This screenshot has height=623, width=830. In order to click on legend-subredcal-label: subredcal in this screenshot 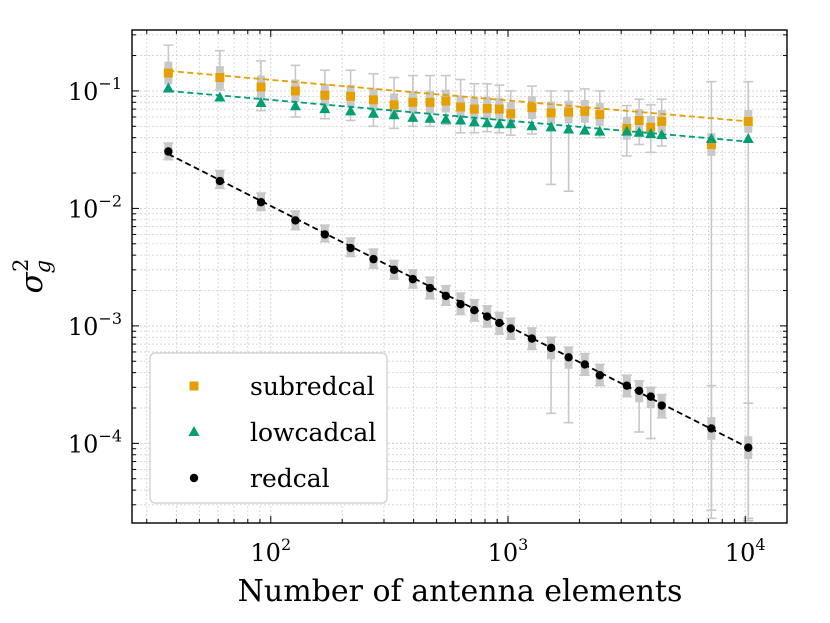, I will do `click(312, 386)`.